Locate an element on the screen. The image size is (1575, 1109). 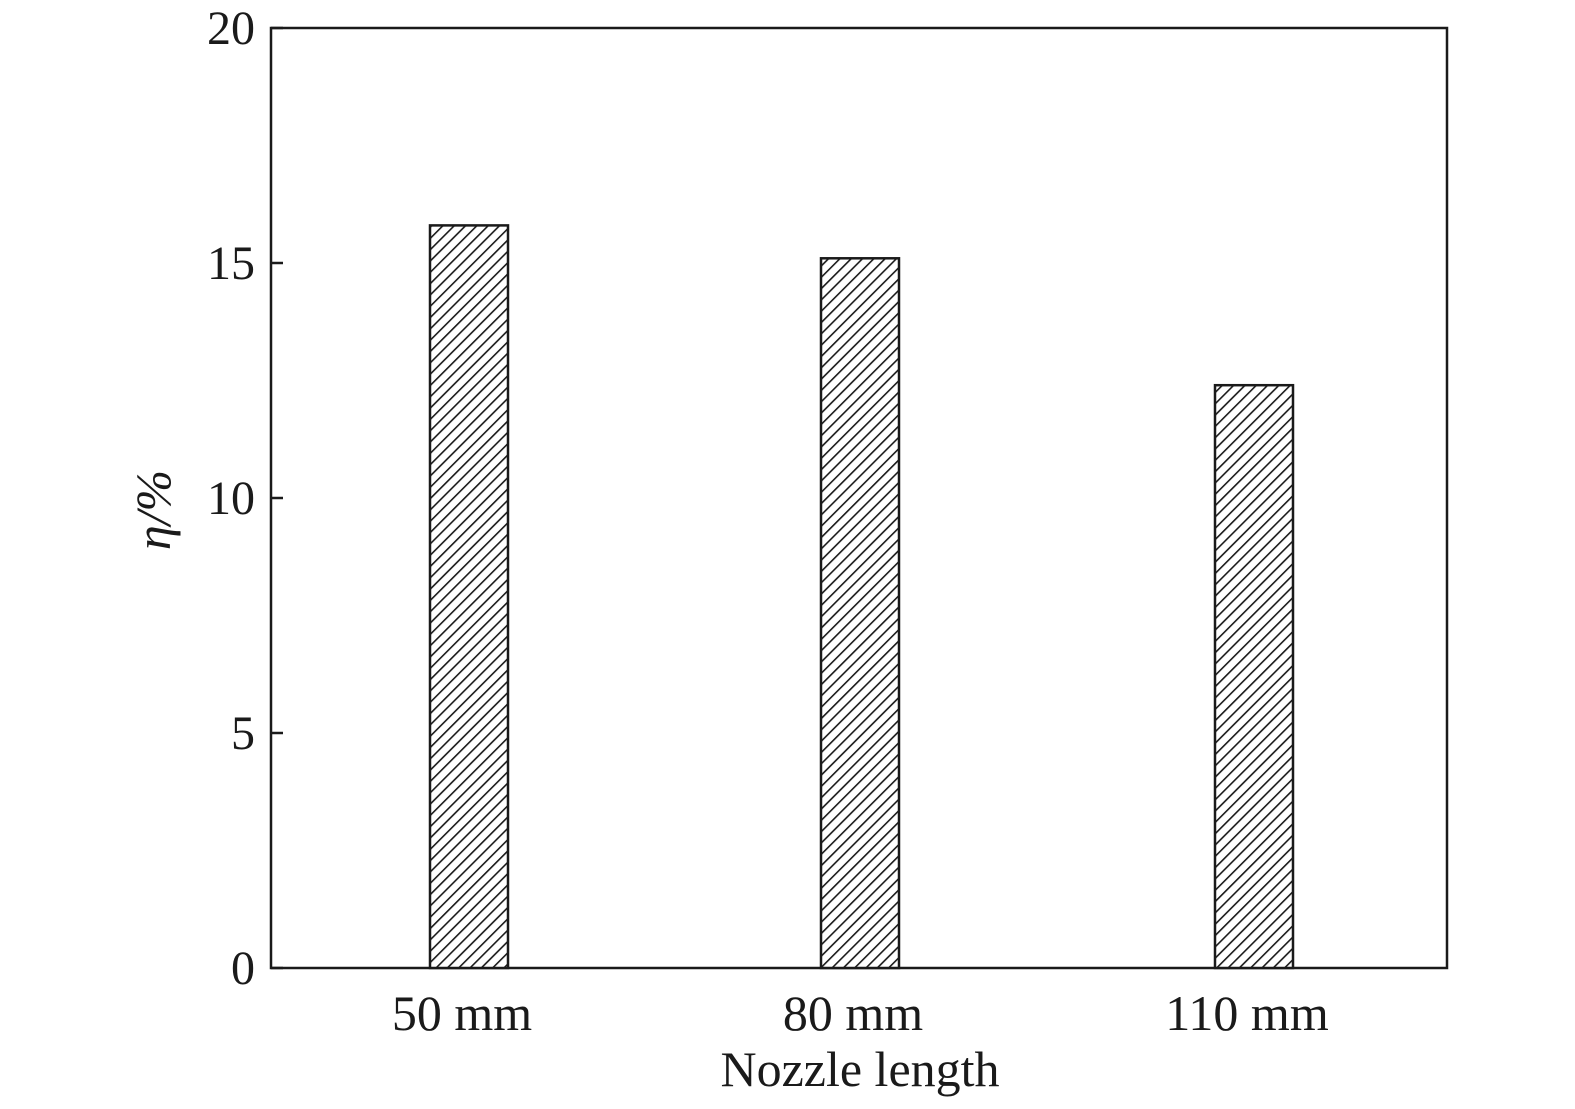
bar-50-mm is located at coordinates (469, 597).